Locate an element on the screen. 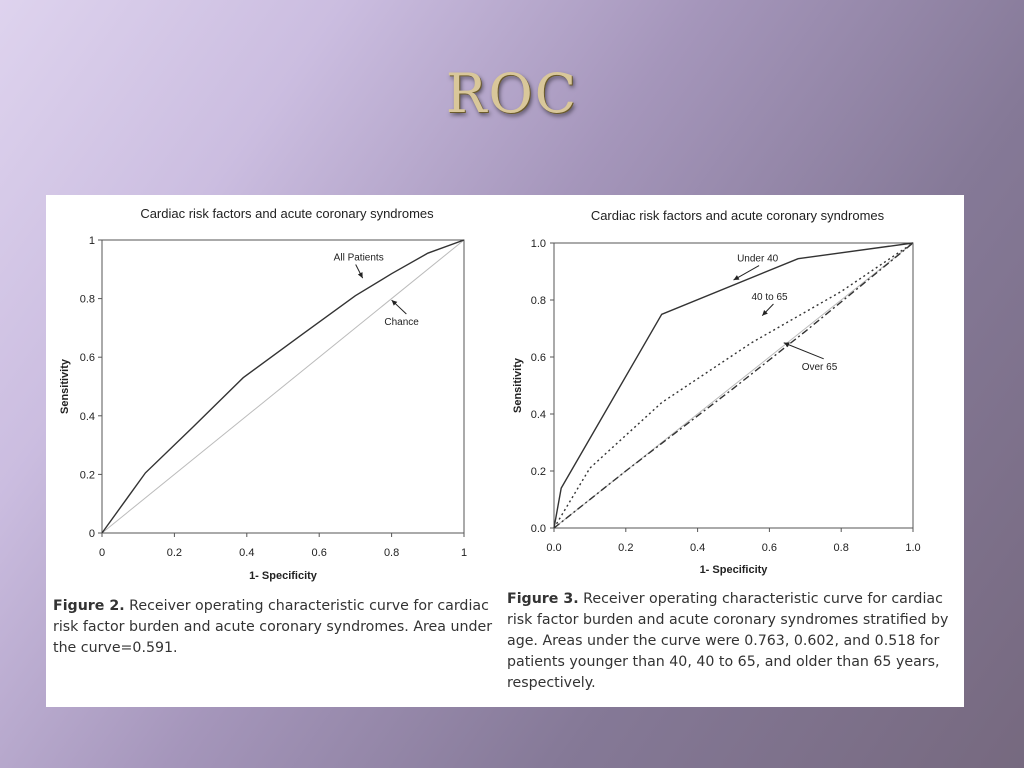  chart2-x-tick-label: 0.4 is located at coordinates (697, 548).